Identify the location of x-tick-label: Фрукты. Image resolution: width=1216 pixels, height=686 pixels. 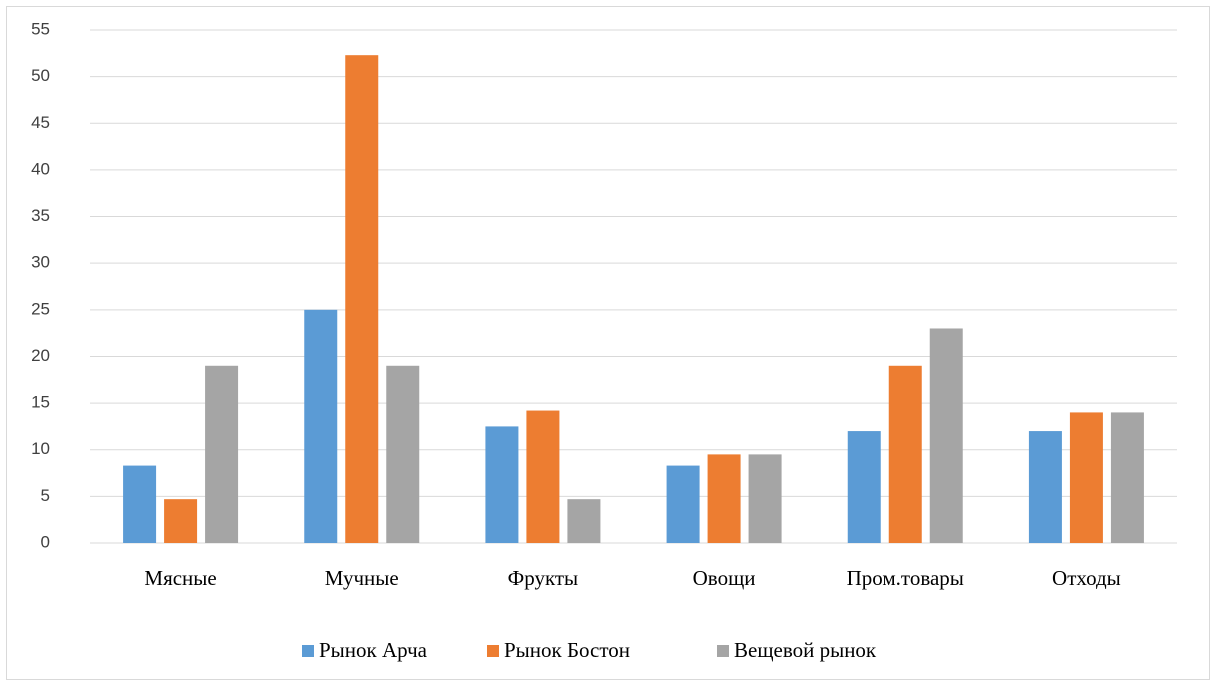
(543, 578).